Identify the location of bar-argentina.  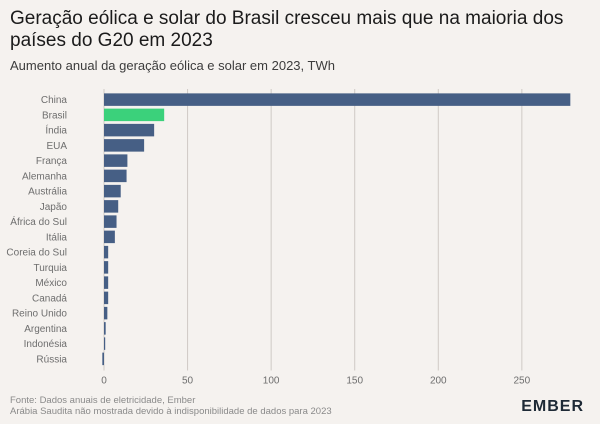
(105, 328).